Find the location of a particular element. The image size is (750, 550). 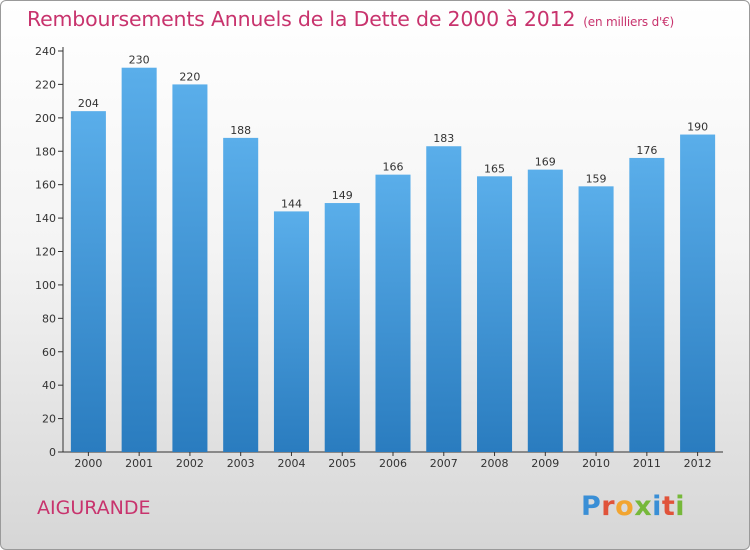

x-tick-label: 2005 is located at coordinates (342, 463).